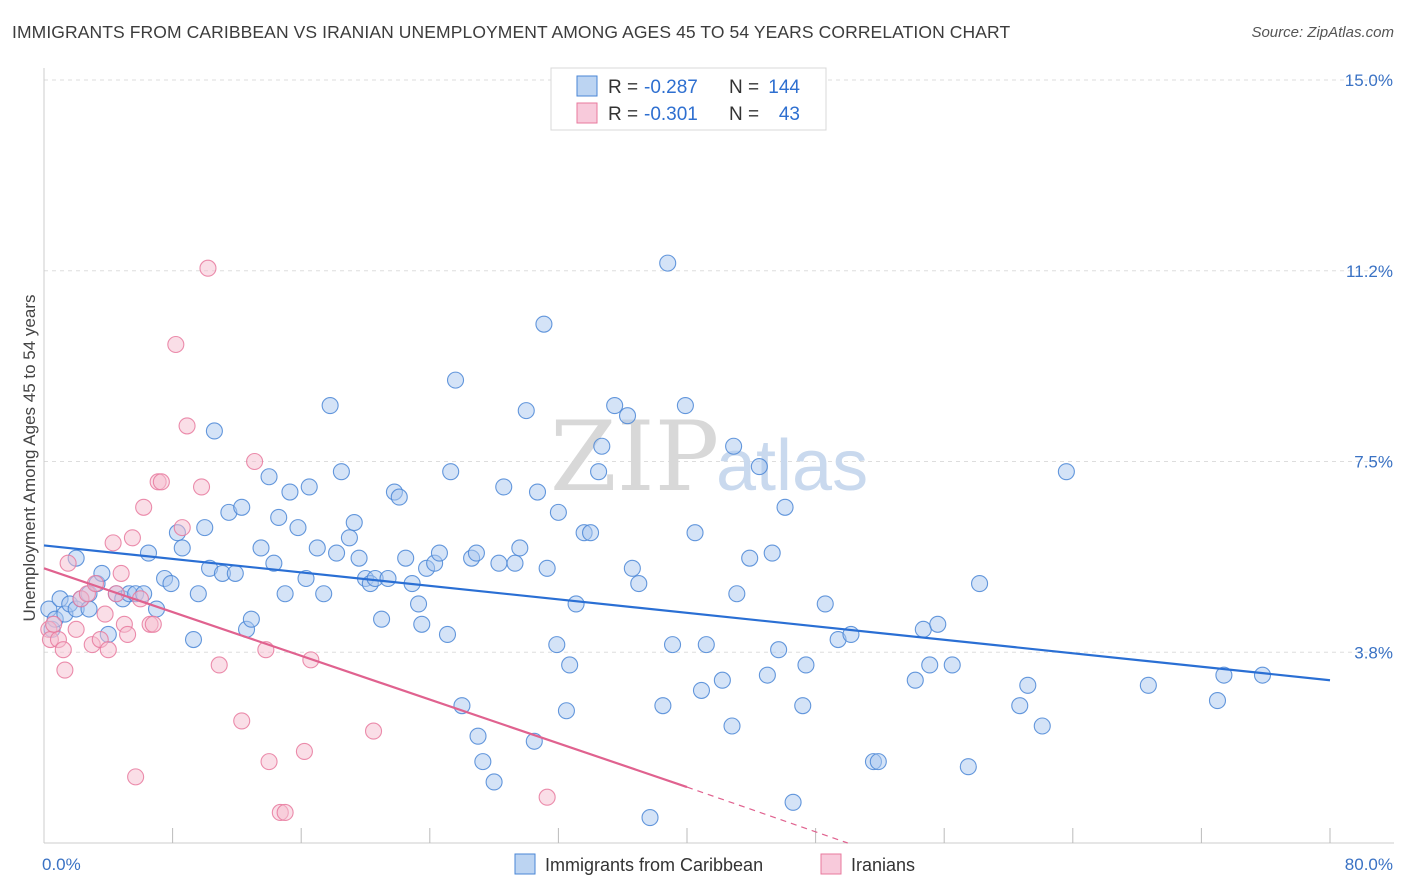 The width and height of the screenshot is (1406, 892). Describe the element at coordinates (883, 865) in the screenshot. I see `bottom-legend-label-iranians: Iranians` at that location.